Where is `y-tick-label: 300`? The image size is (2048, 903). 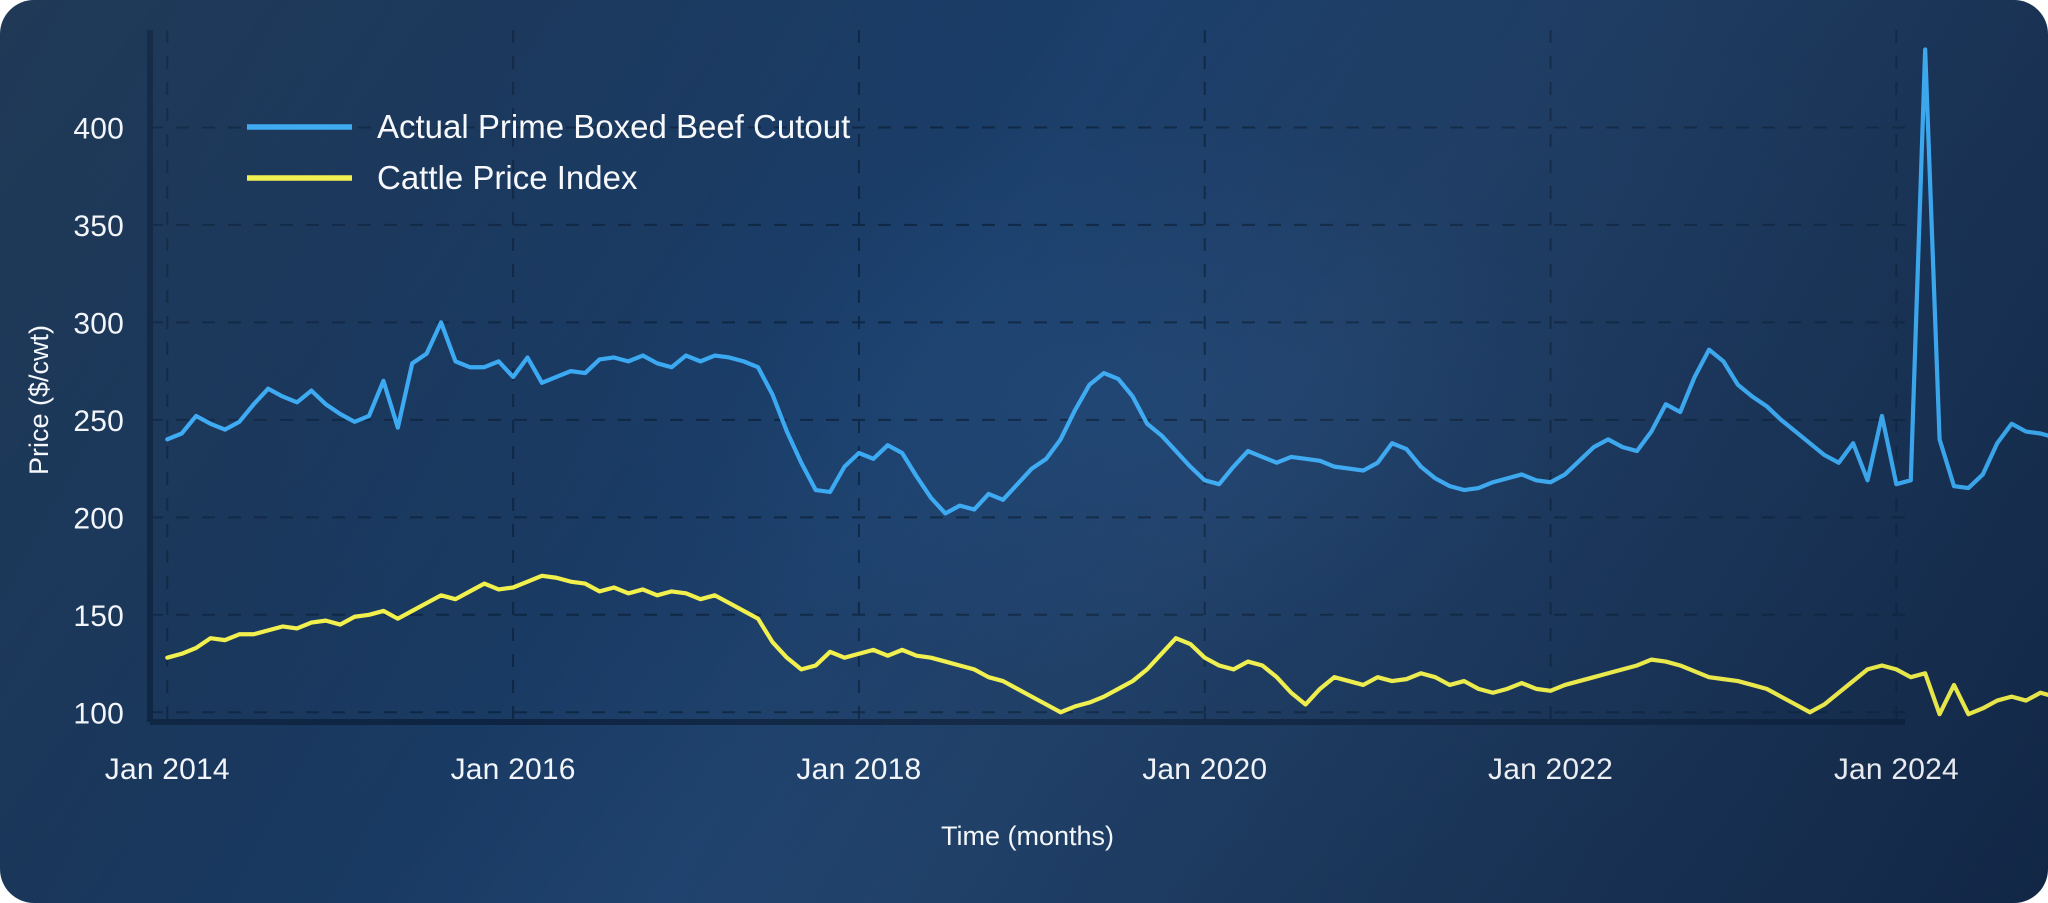 y-tick-label: 300 is located at coordinates (98, 323).